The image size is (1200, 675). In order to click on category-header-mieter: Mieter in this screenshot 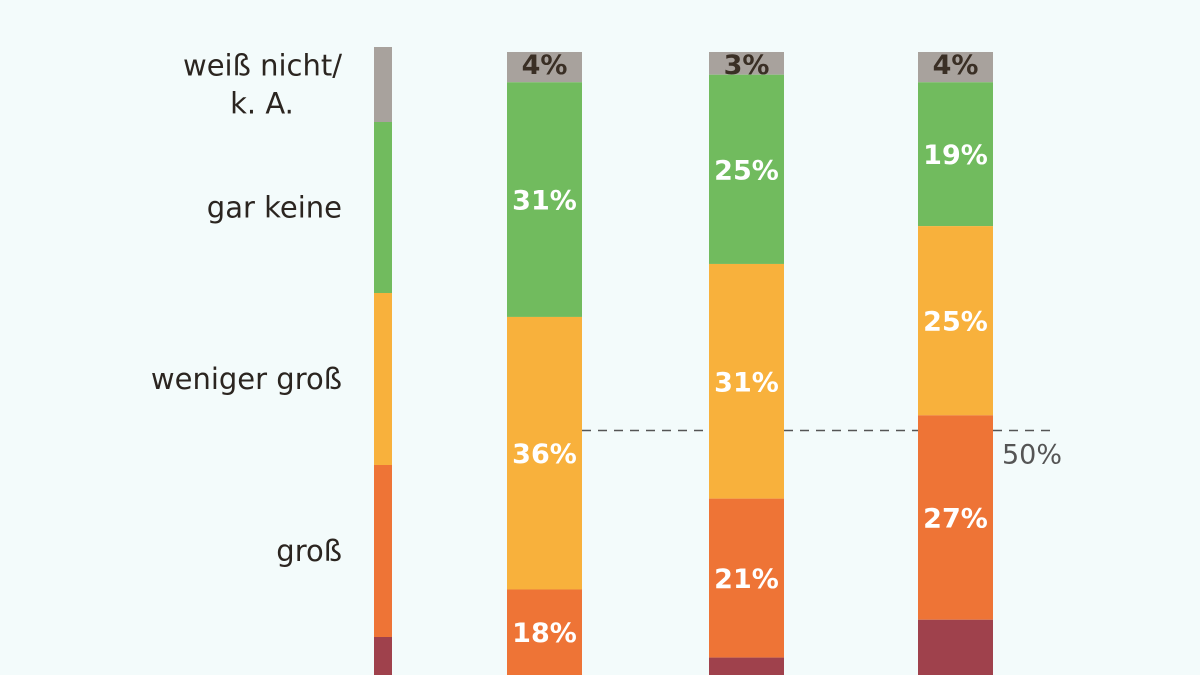, I will do `click(746, 2)`.